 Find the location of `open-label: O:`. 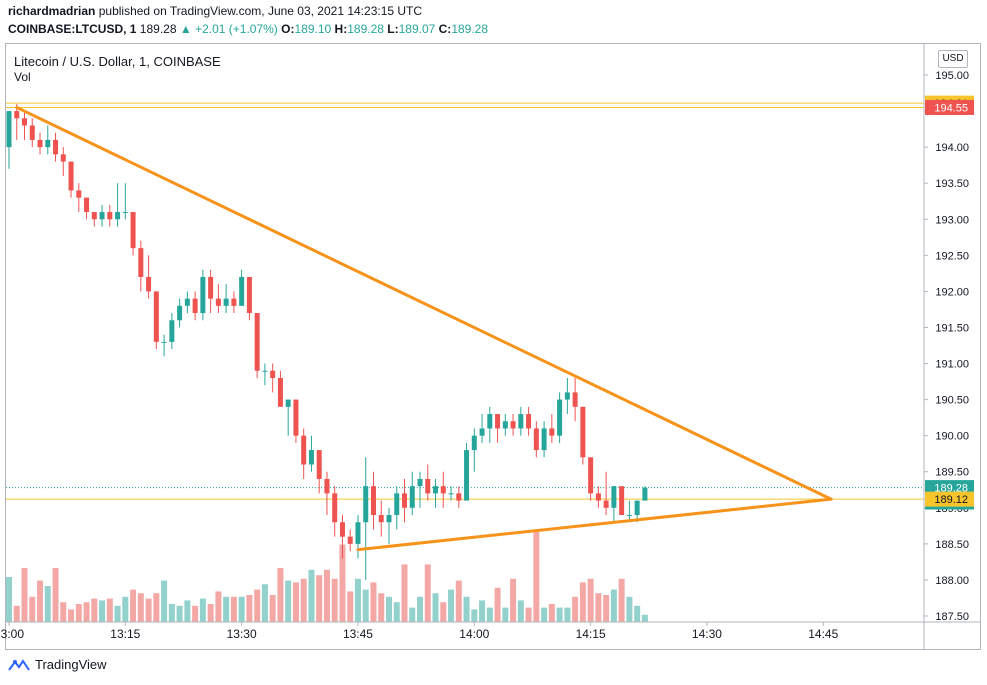

open-label: O: is located at coordinates (288, 29).